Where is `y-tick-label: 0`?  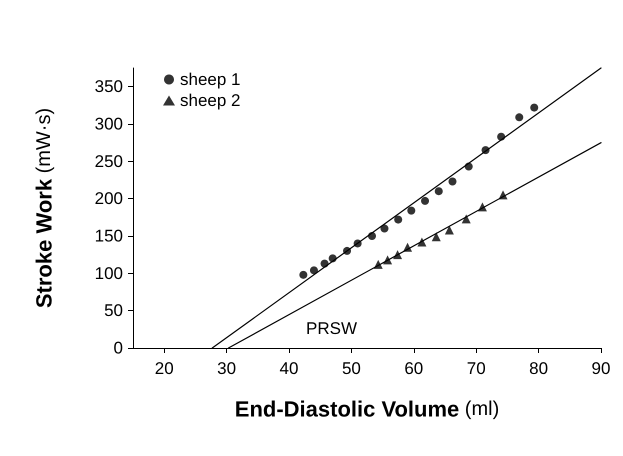
y-tick-label: 0 is located at coordinates (118, 348).